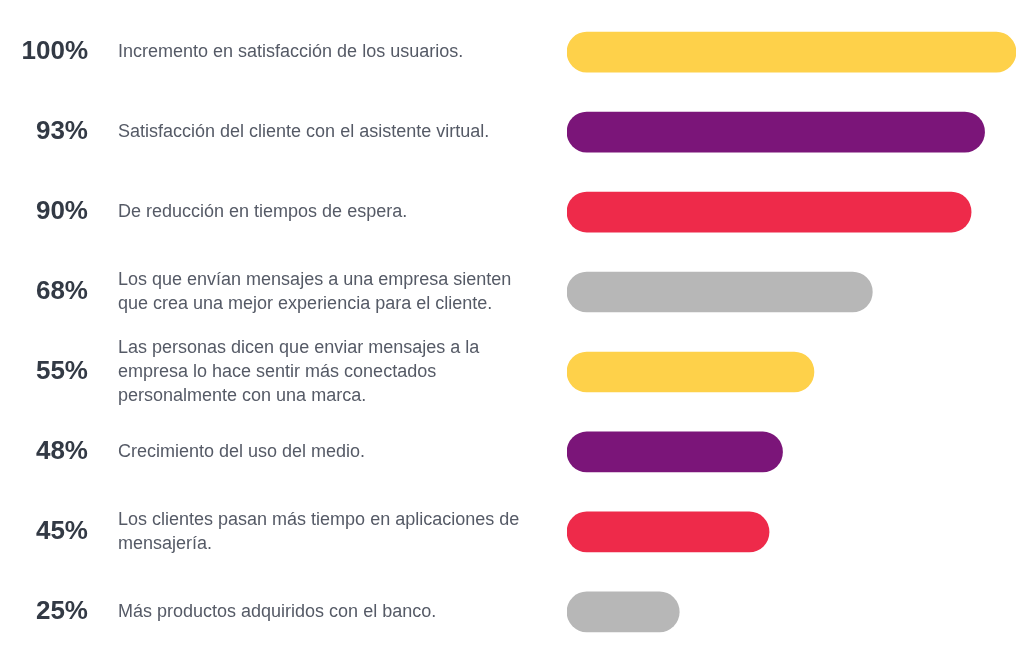 Image resolution: width=1024 pixels, height=664 pixels. I want to click on y-tick-label: Satisfacción del cliente con el asistente virtual., so click(304, 131).